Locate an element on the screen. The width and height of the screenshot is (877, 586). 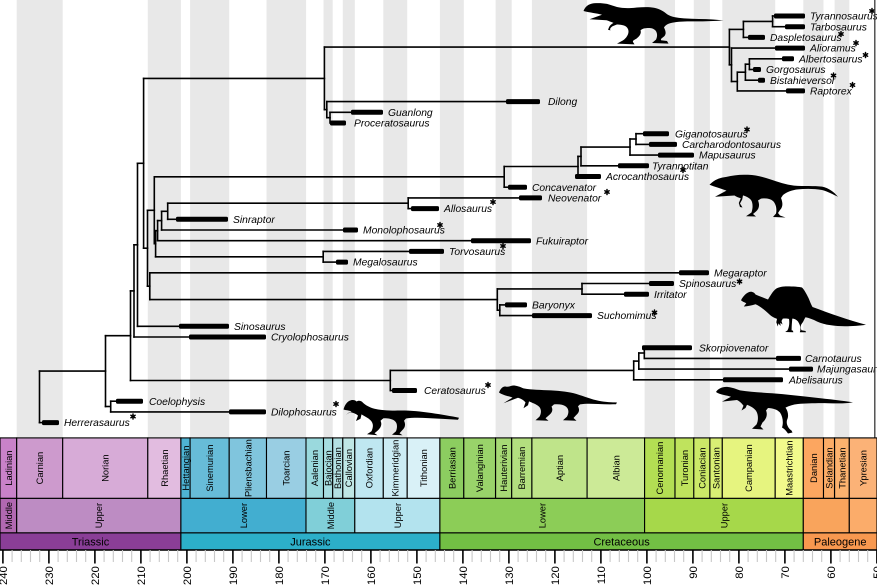
svg-text: Berriasian is located at coordinates (452, 468).